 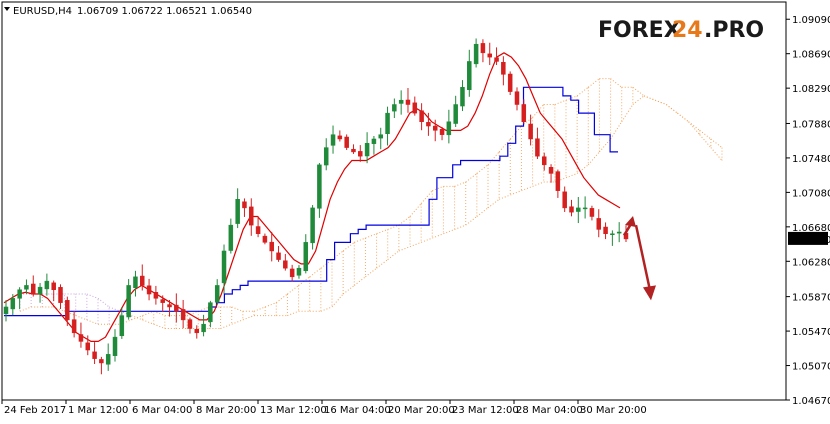 I want to click on y-tick-label: 1.06680, so click(x=811, y=228).